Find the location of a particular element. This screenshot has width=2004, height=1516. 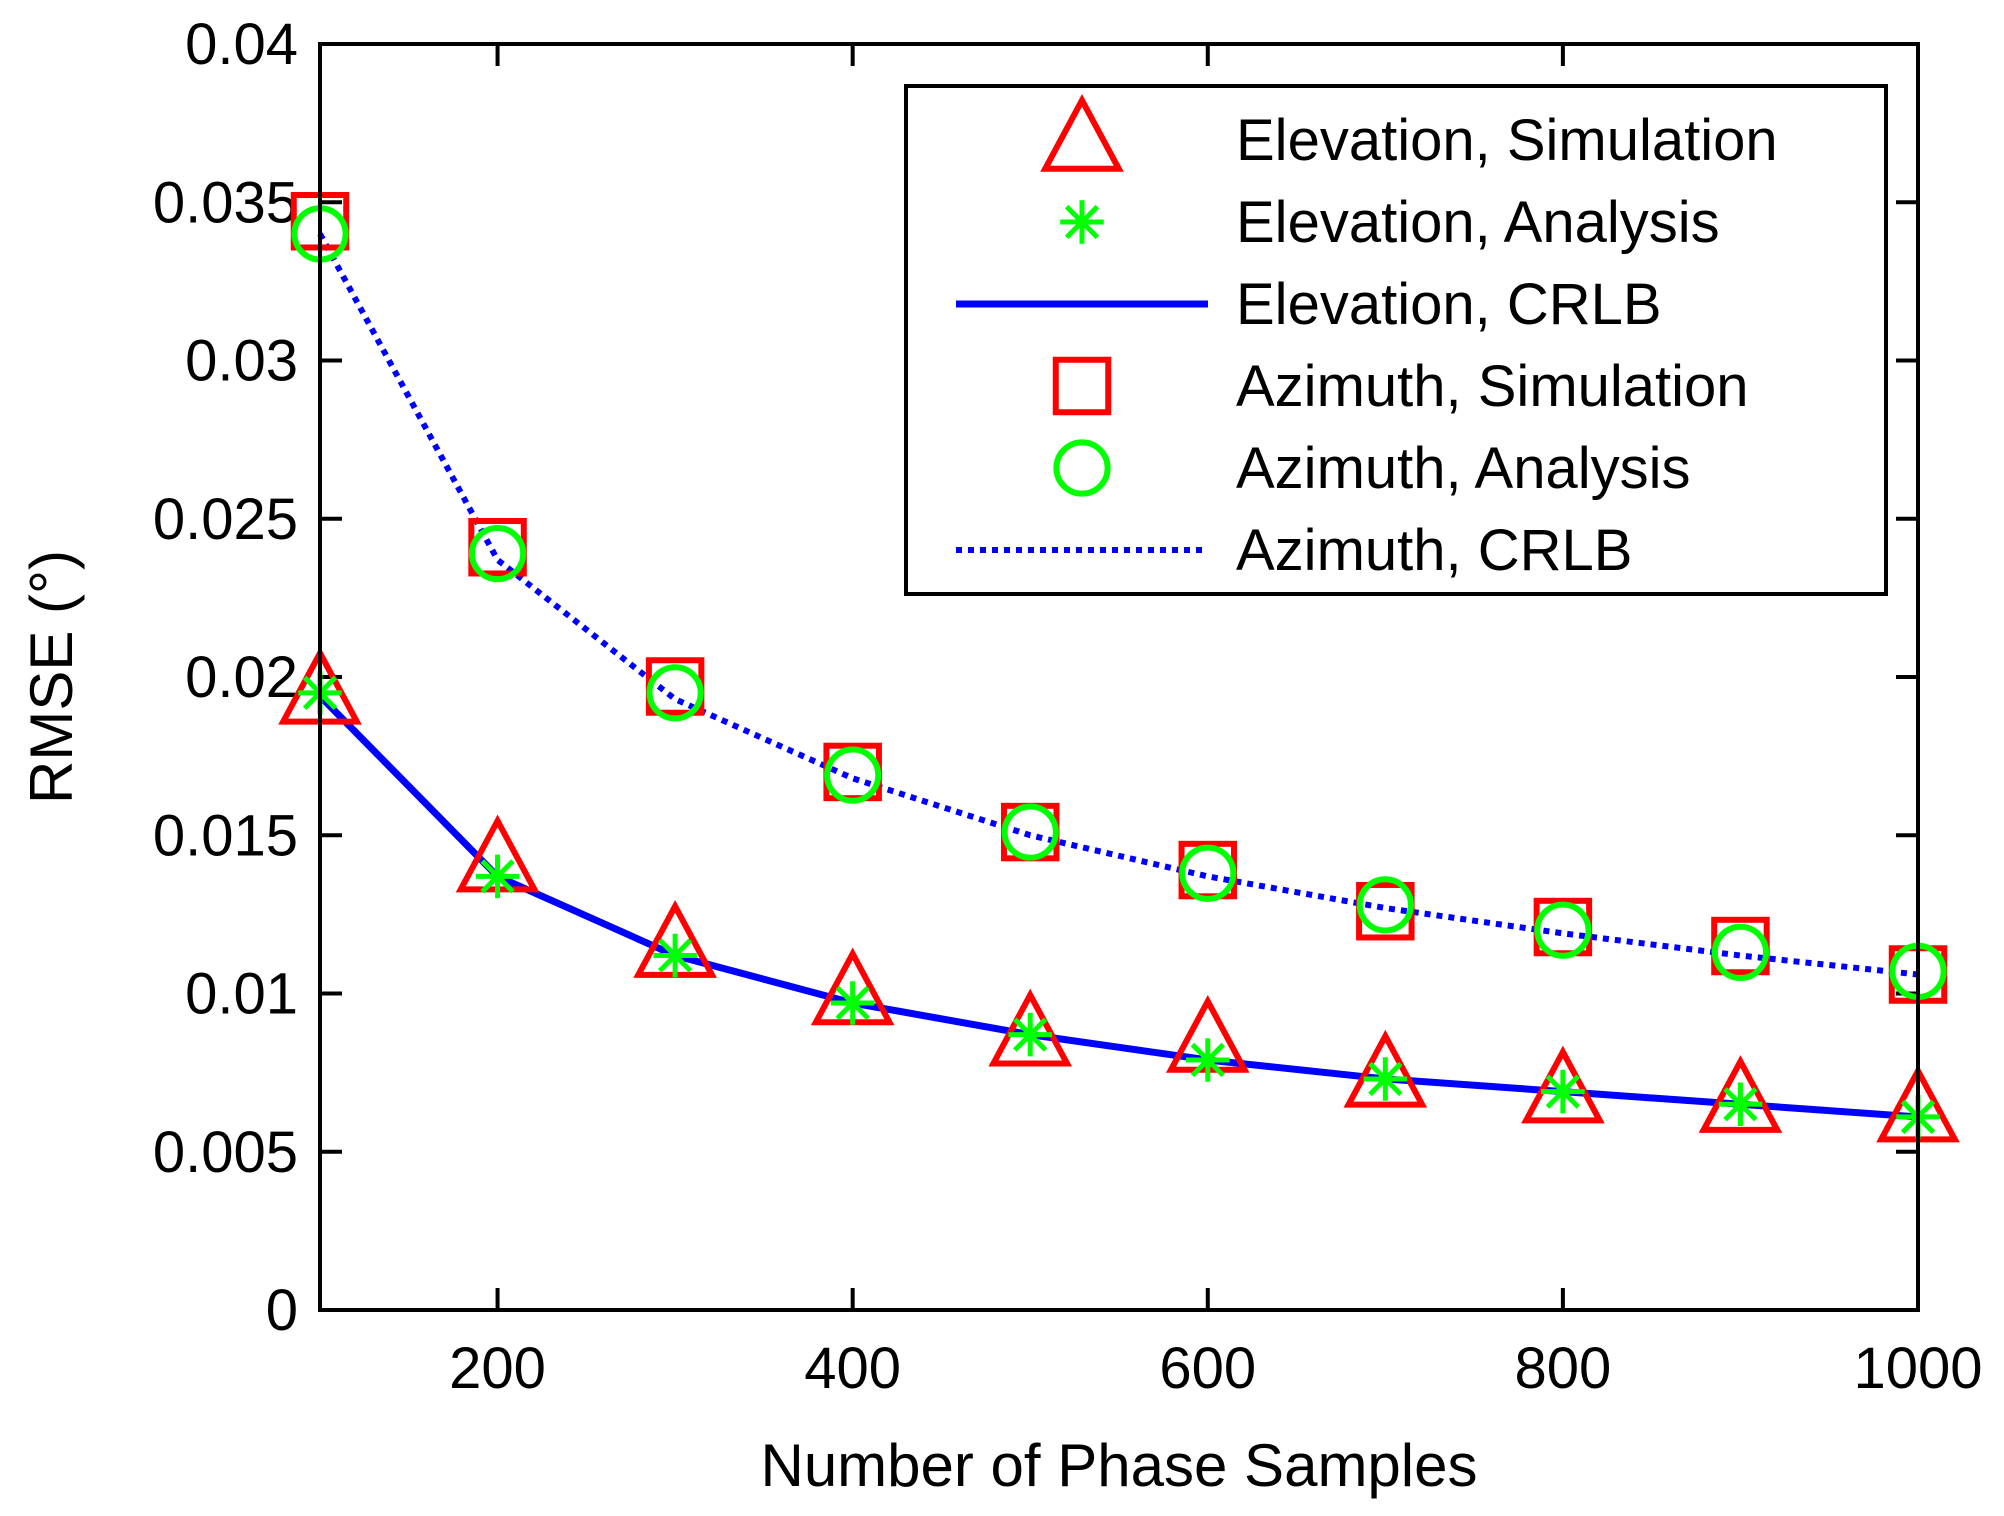

y-tick-label: 0.04 is located at coordinates (241, 44).